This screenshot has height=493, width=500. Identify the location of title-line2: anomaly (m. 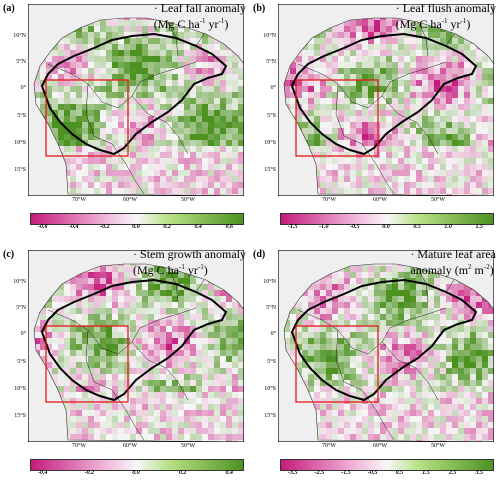
(439, 270).